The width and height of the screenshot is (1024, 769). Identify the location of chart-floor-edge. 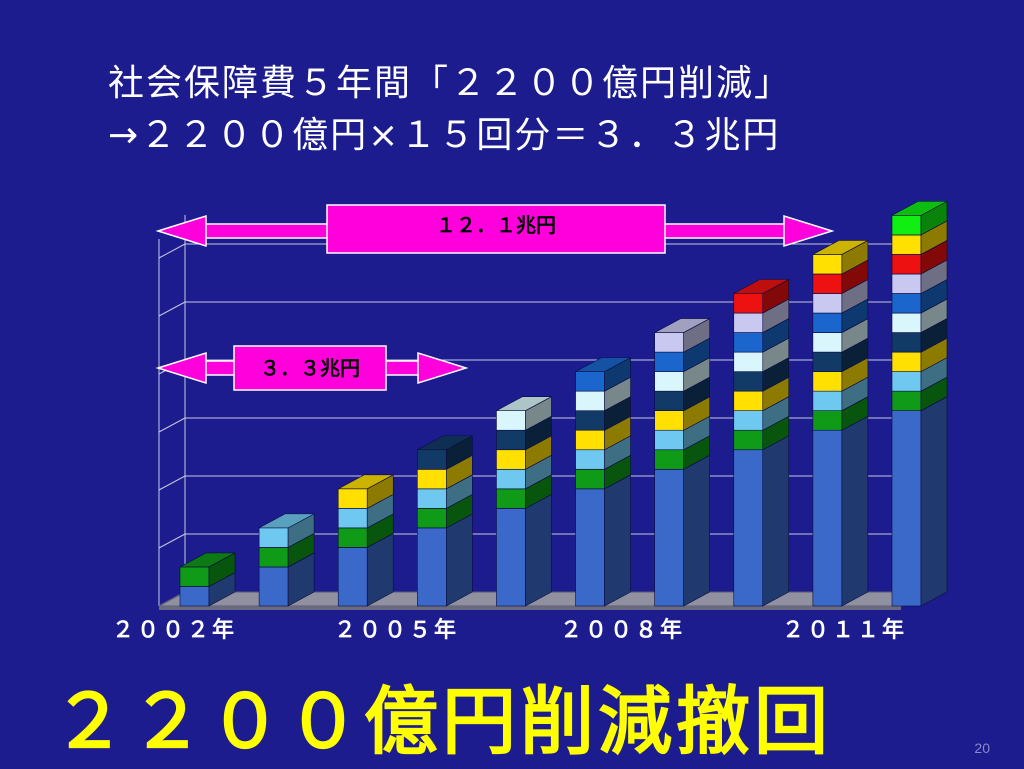
(530, 608).